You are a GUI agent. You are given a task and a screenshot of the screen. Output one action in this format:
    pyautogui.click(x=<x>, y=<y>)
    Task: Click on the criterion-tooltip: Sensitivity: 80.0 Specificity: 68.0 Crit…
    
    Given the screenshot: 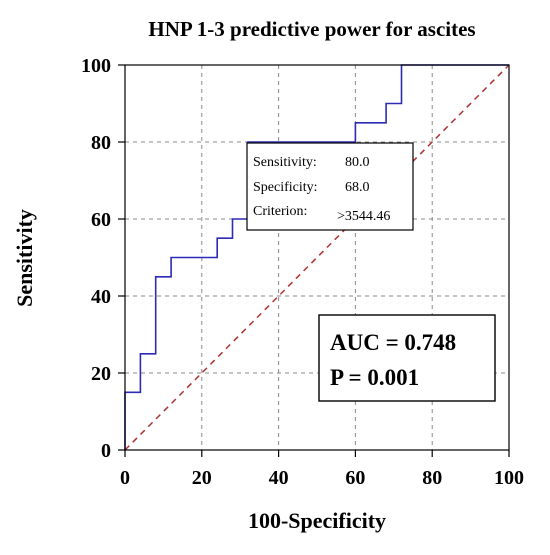 What is the action you would take?
    pyautogui.click(x=330, y=186)
    